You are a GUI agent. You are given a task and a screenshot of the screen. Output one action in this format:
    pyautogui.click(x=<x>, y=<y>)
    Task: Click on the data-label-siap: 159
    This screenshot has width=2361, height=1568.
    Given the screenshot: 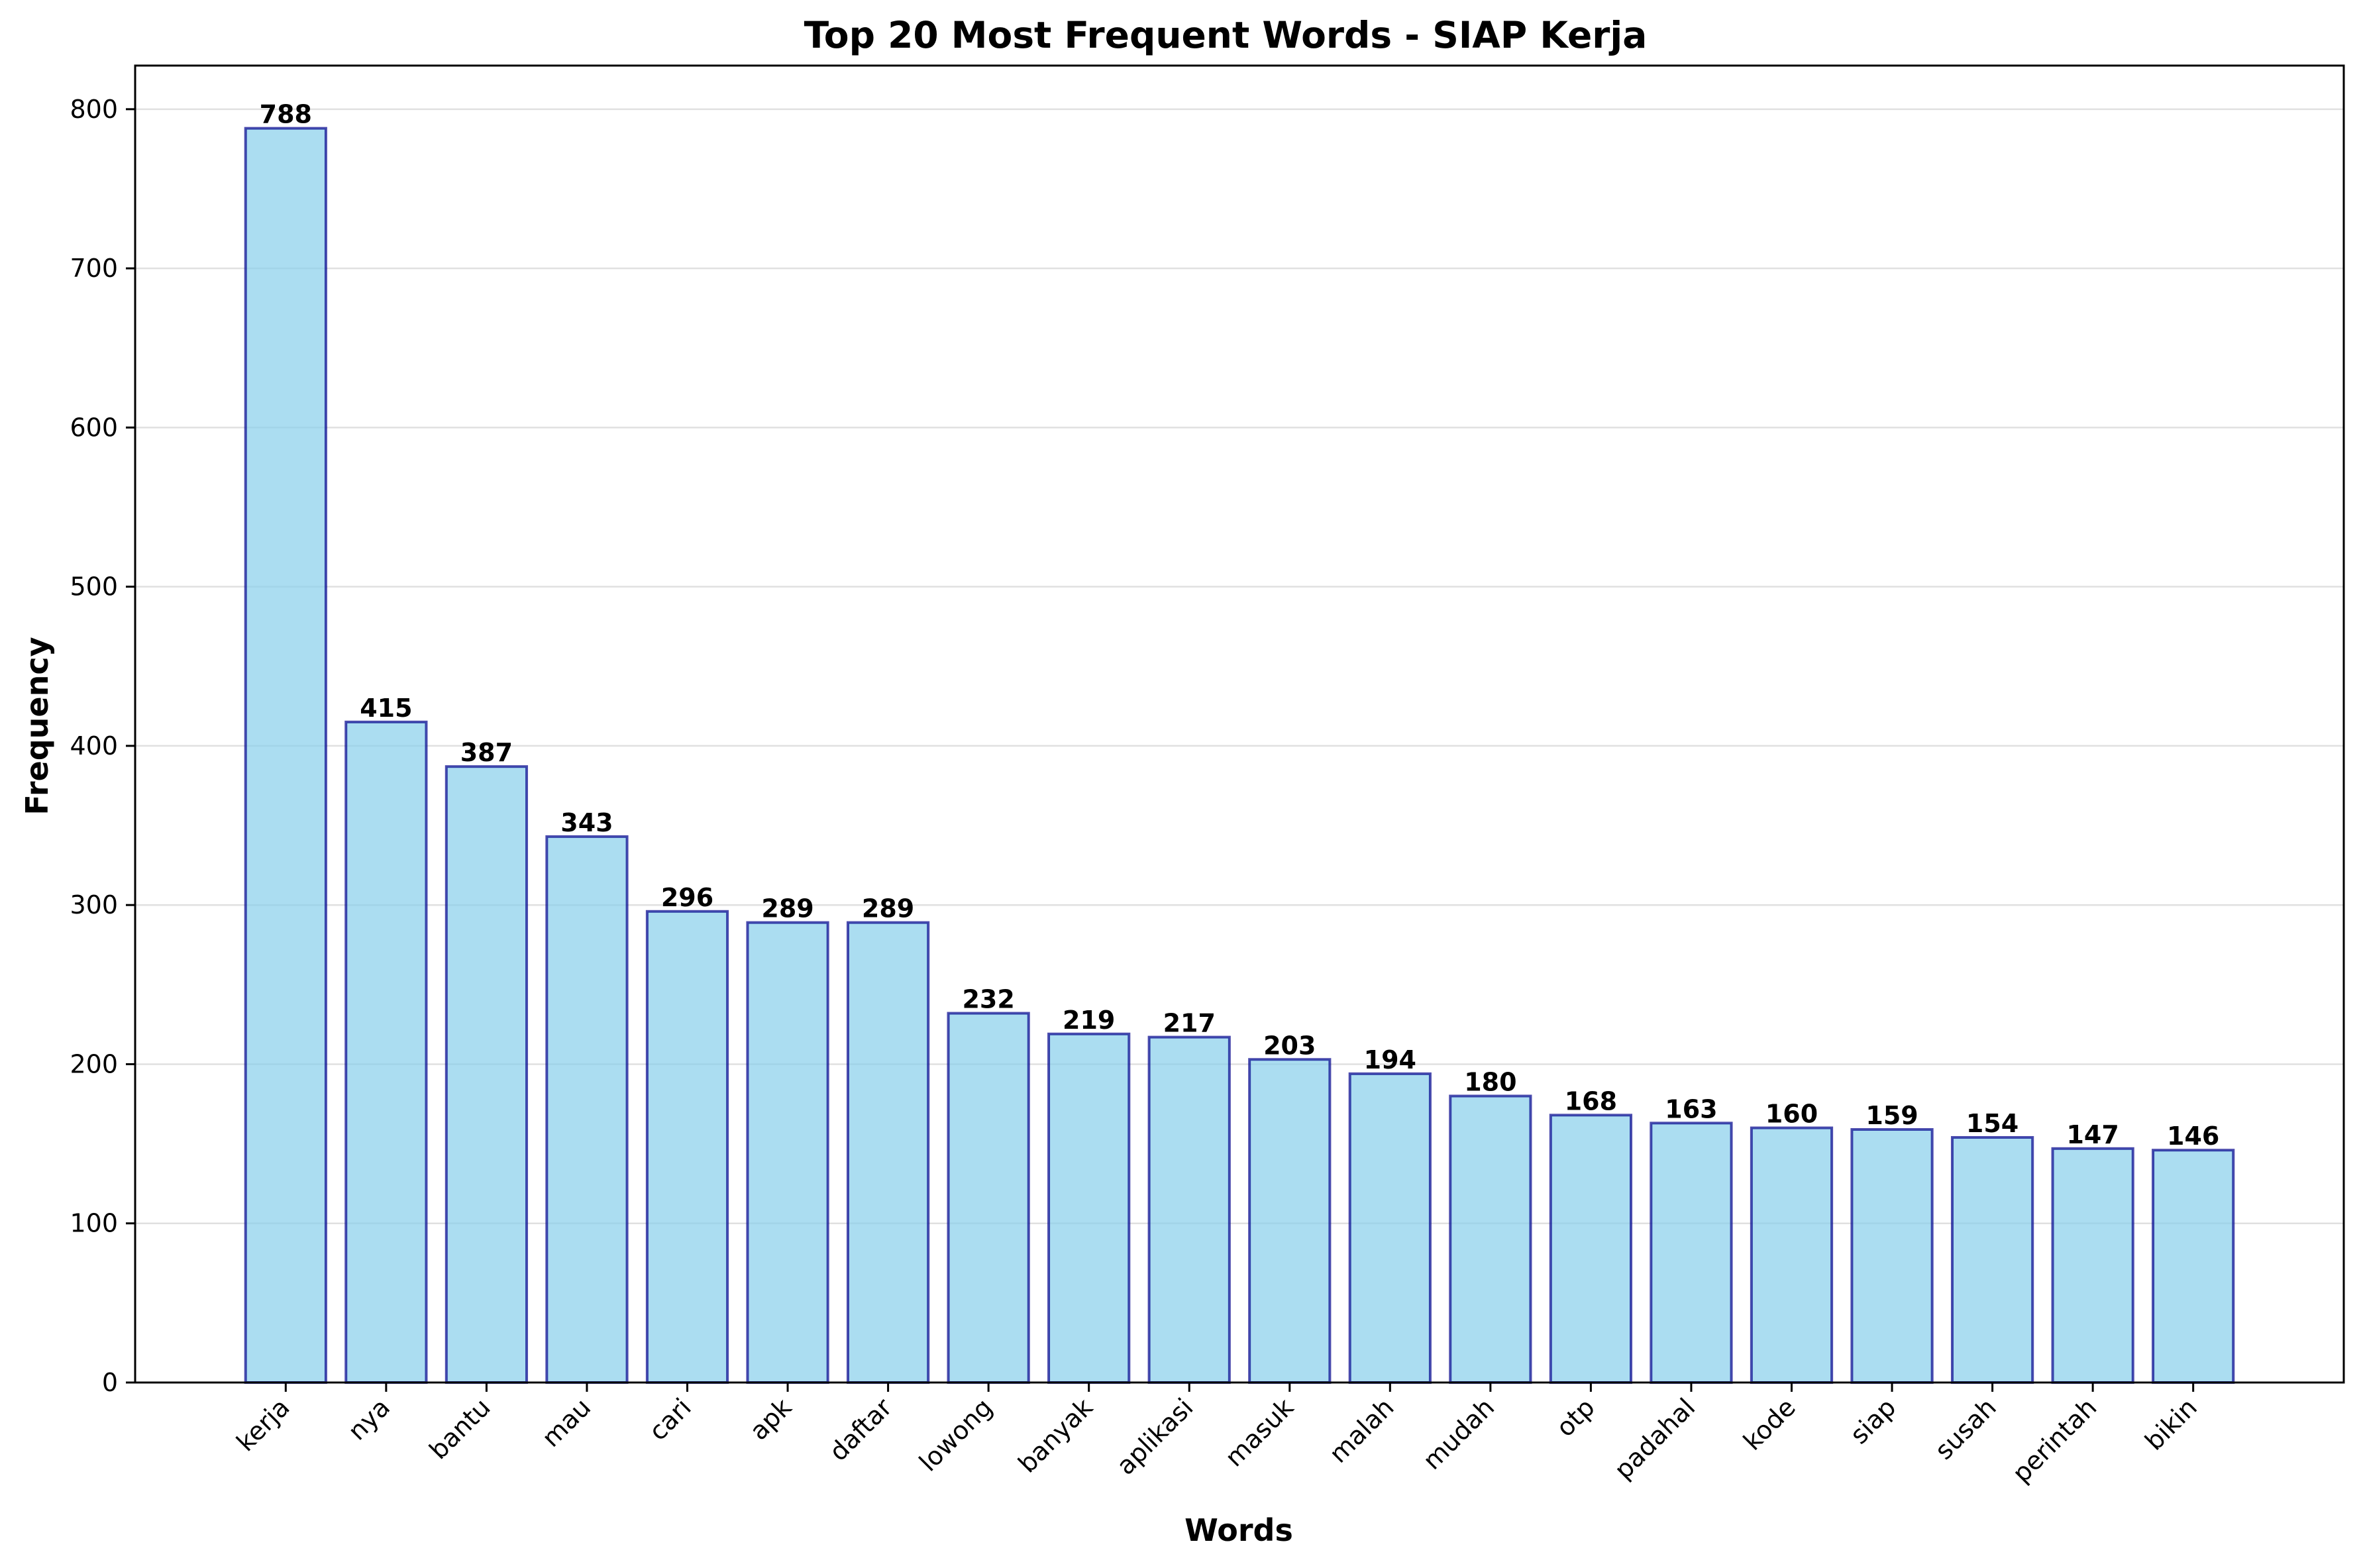 What is the action you would take?
    pyautogui.click(x=1891, y=1115)
    